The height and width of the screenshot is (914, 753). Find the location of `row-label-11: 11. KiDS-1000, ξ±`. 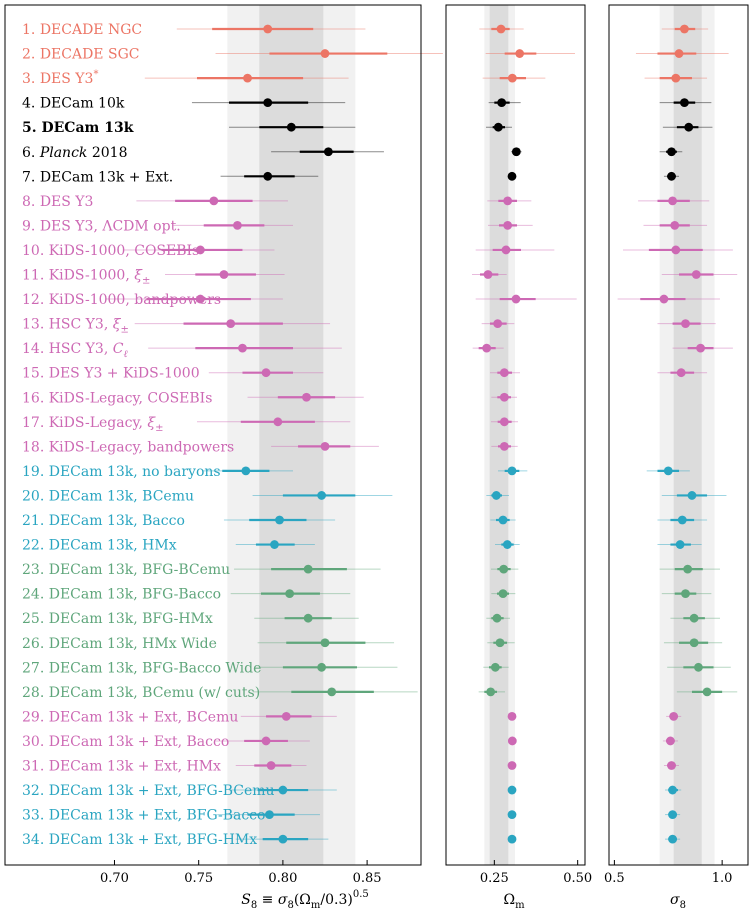

row-label-11: 11. KiDS-1000, ξ± is located at coordinates (86, 277).